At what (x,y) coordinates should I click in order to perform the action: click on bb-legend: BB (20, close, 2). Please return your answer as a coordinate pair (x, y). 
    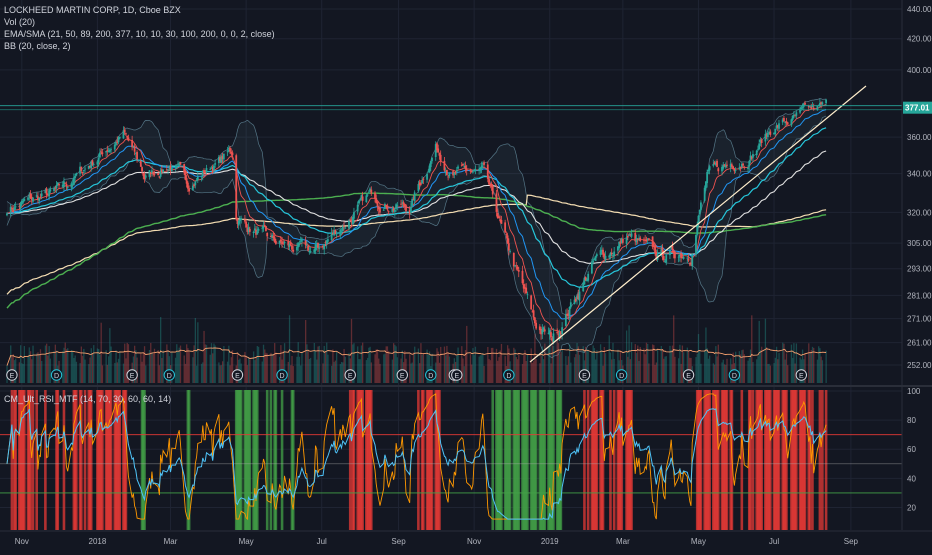
    Looking at the image, I should click on (37, 46).